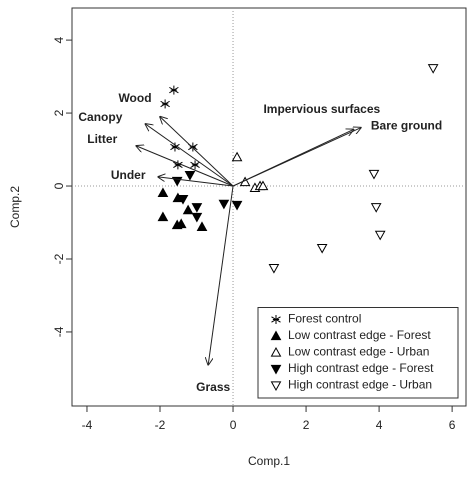 The width and height of the screenshot is (474, 477). Describe the element at coordinates (87, 425) in the screenshot. I see `x-tick-label: -4` at that location.